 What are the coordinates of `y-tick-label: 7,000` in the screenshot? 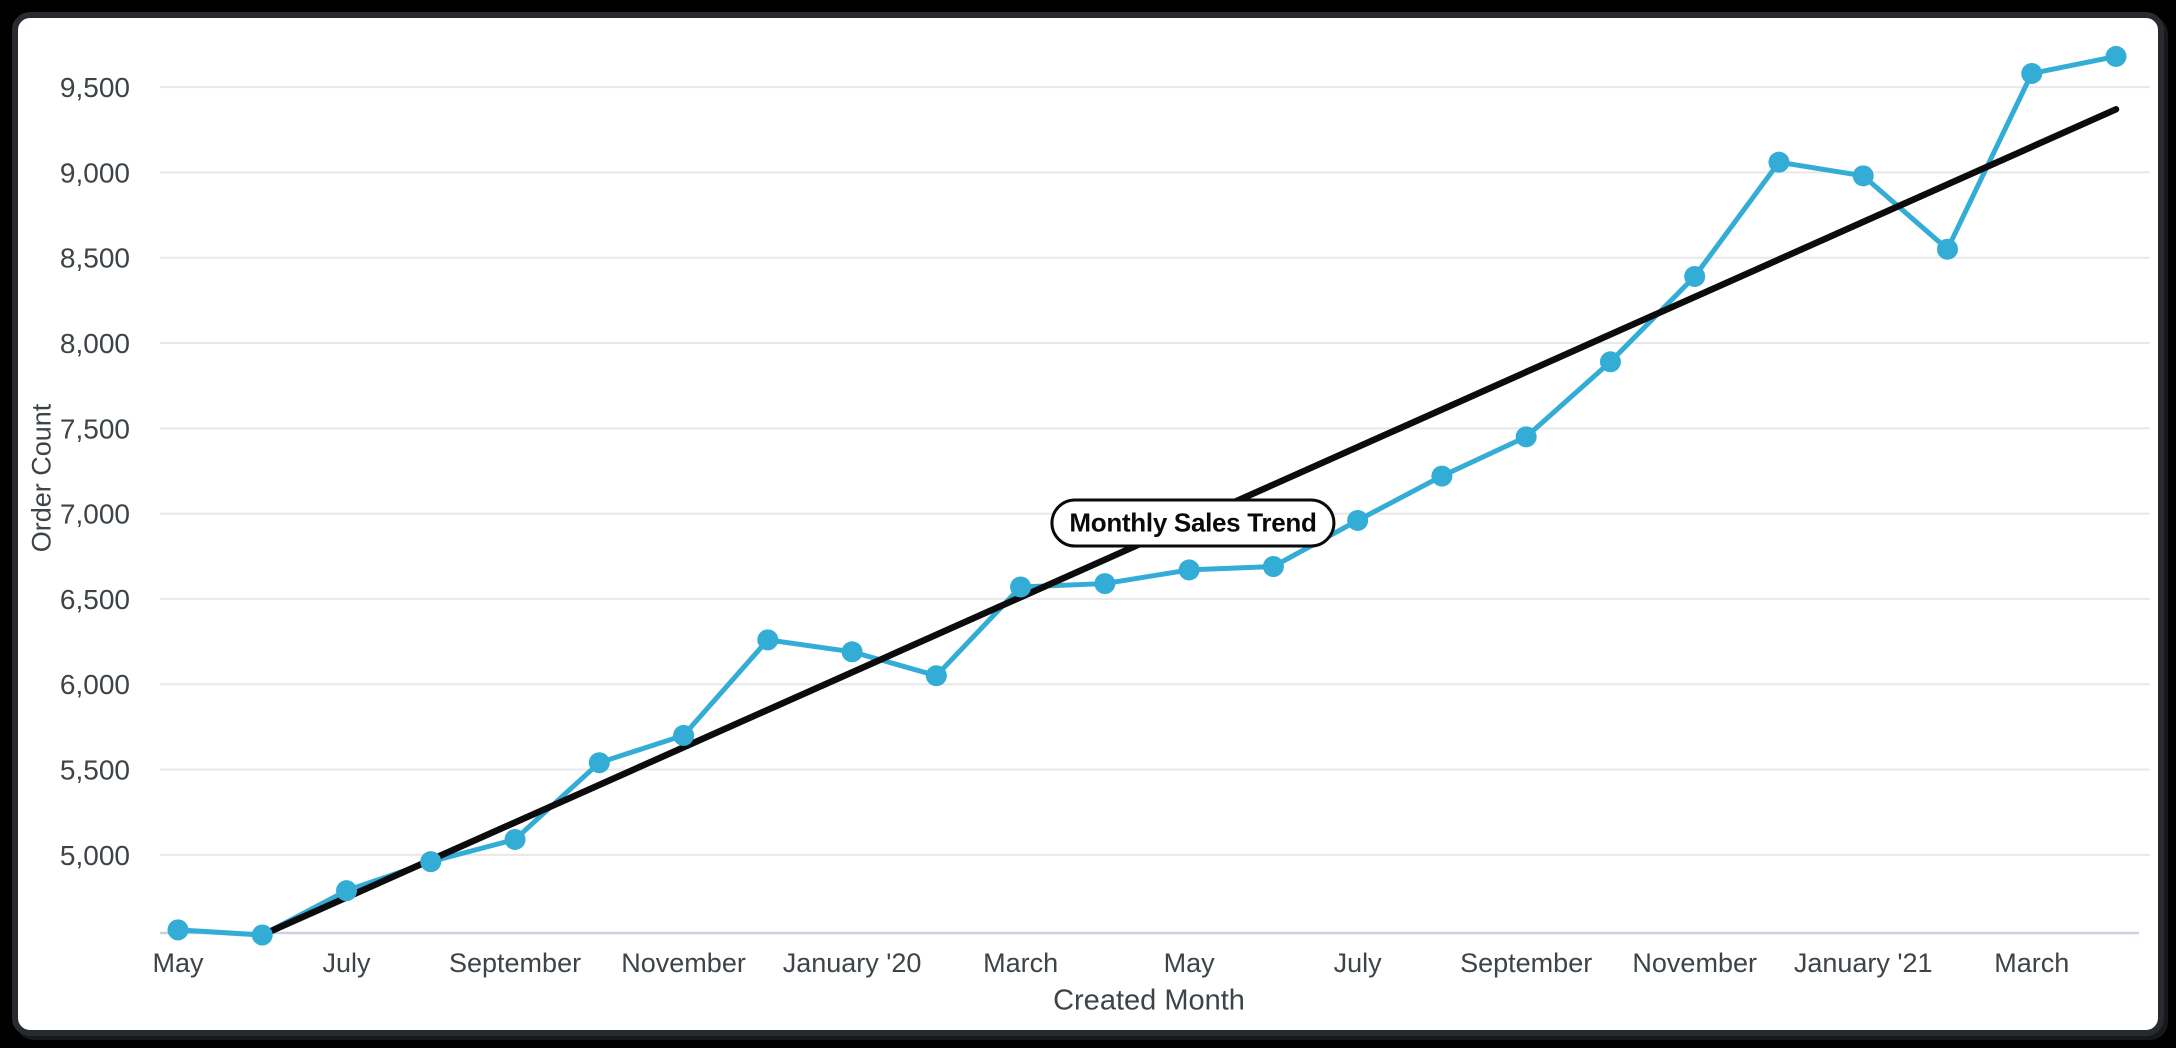 It's located at (95, 514).